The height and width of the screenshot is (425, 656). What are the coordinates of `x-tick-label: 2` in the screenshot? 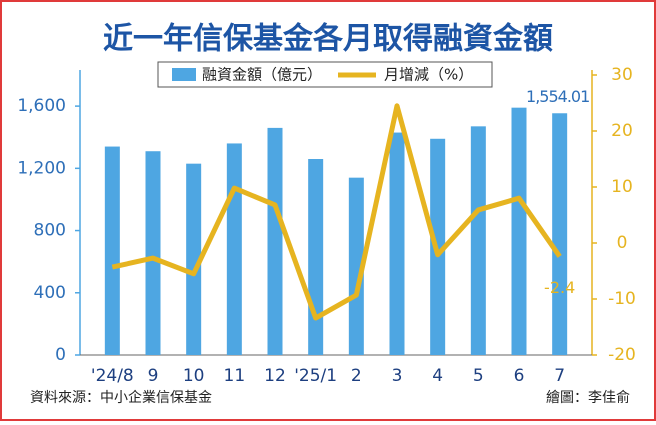 It's located at (356, 376).